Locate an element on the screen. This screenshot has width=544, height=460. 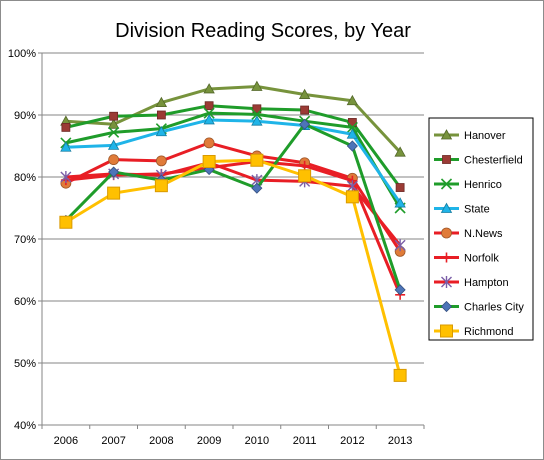
legend-label: N.News is located at coordinates (483, 234).